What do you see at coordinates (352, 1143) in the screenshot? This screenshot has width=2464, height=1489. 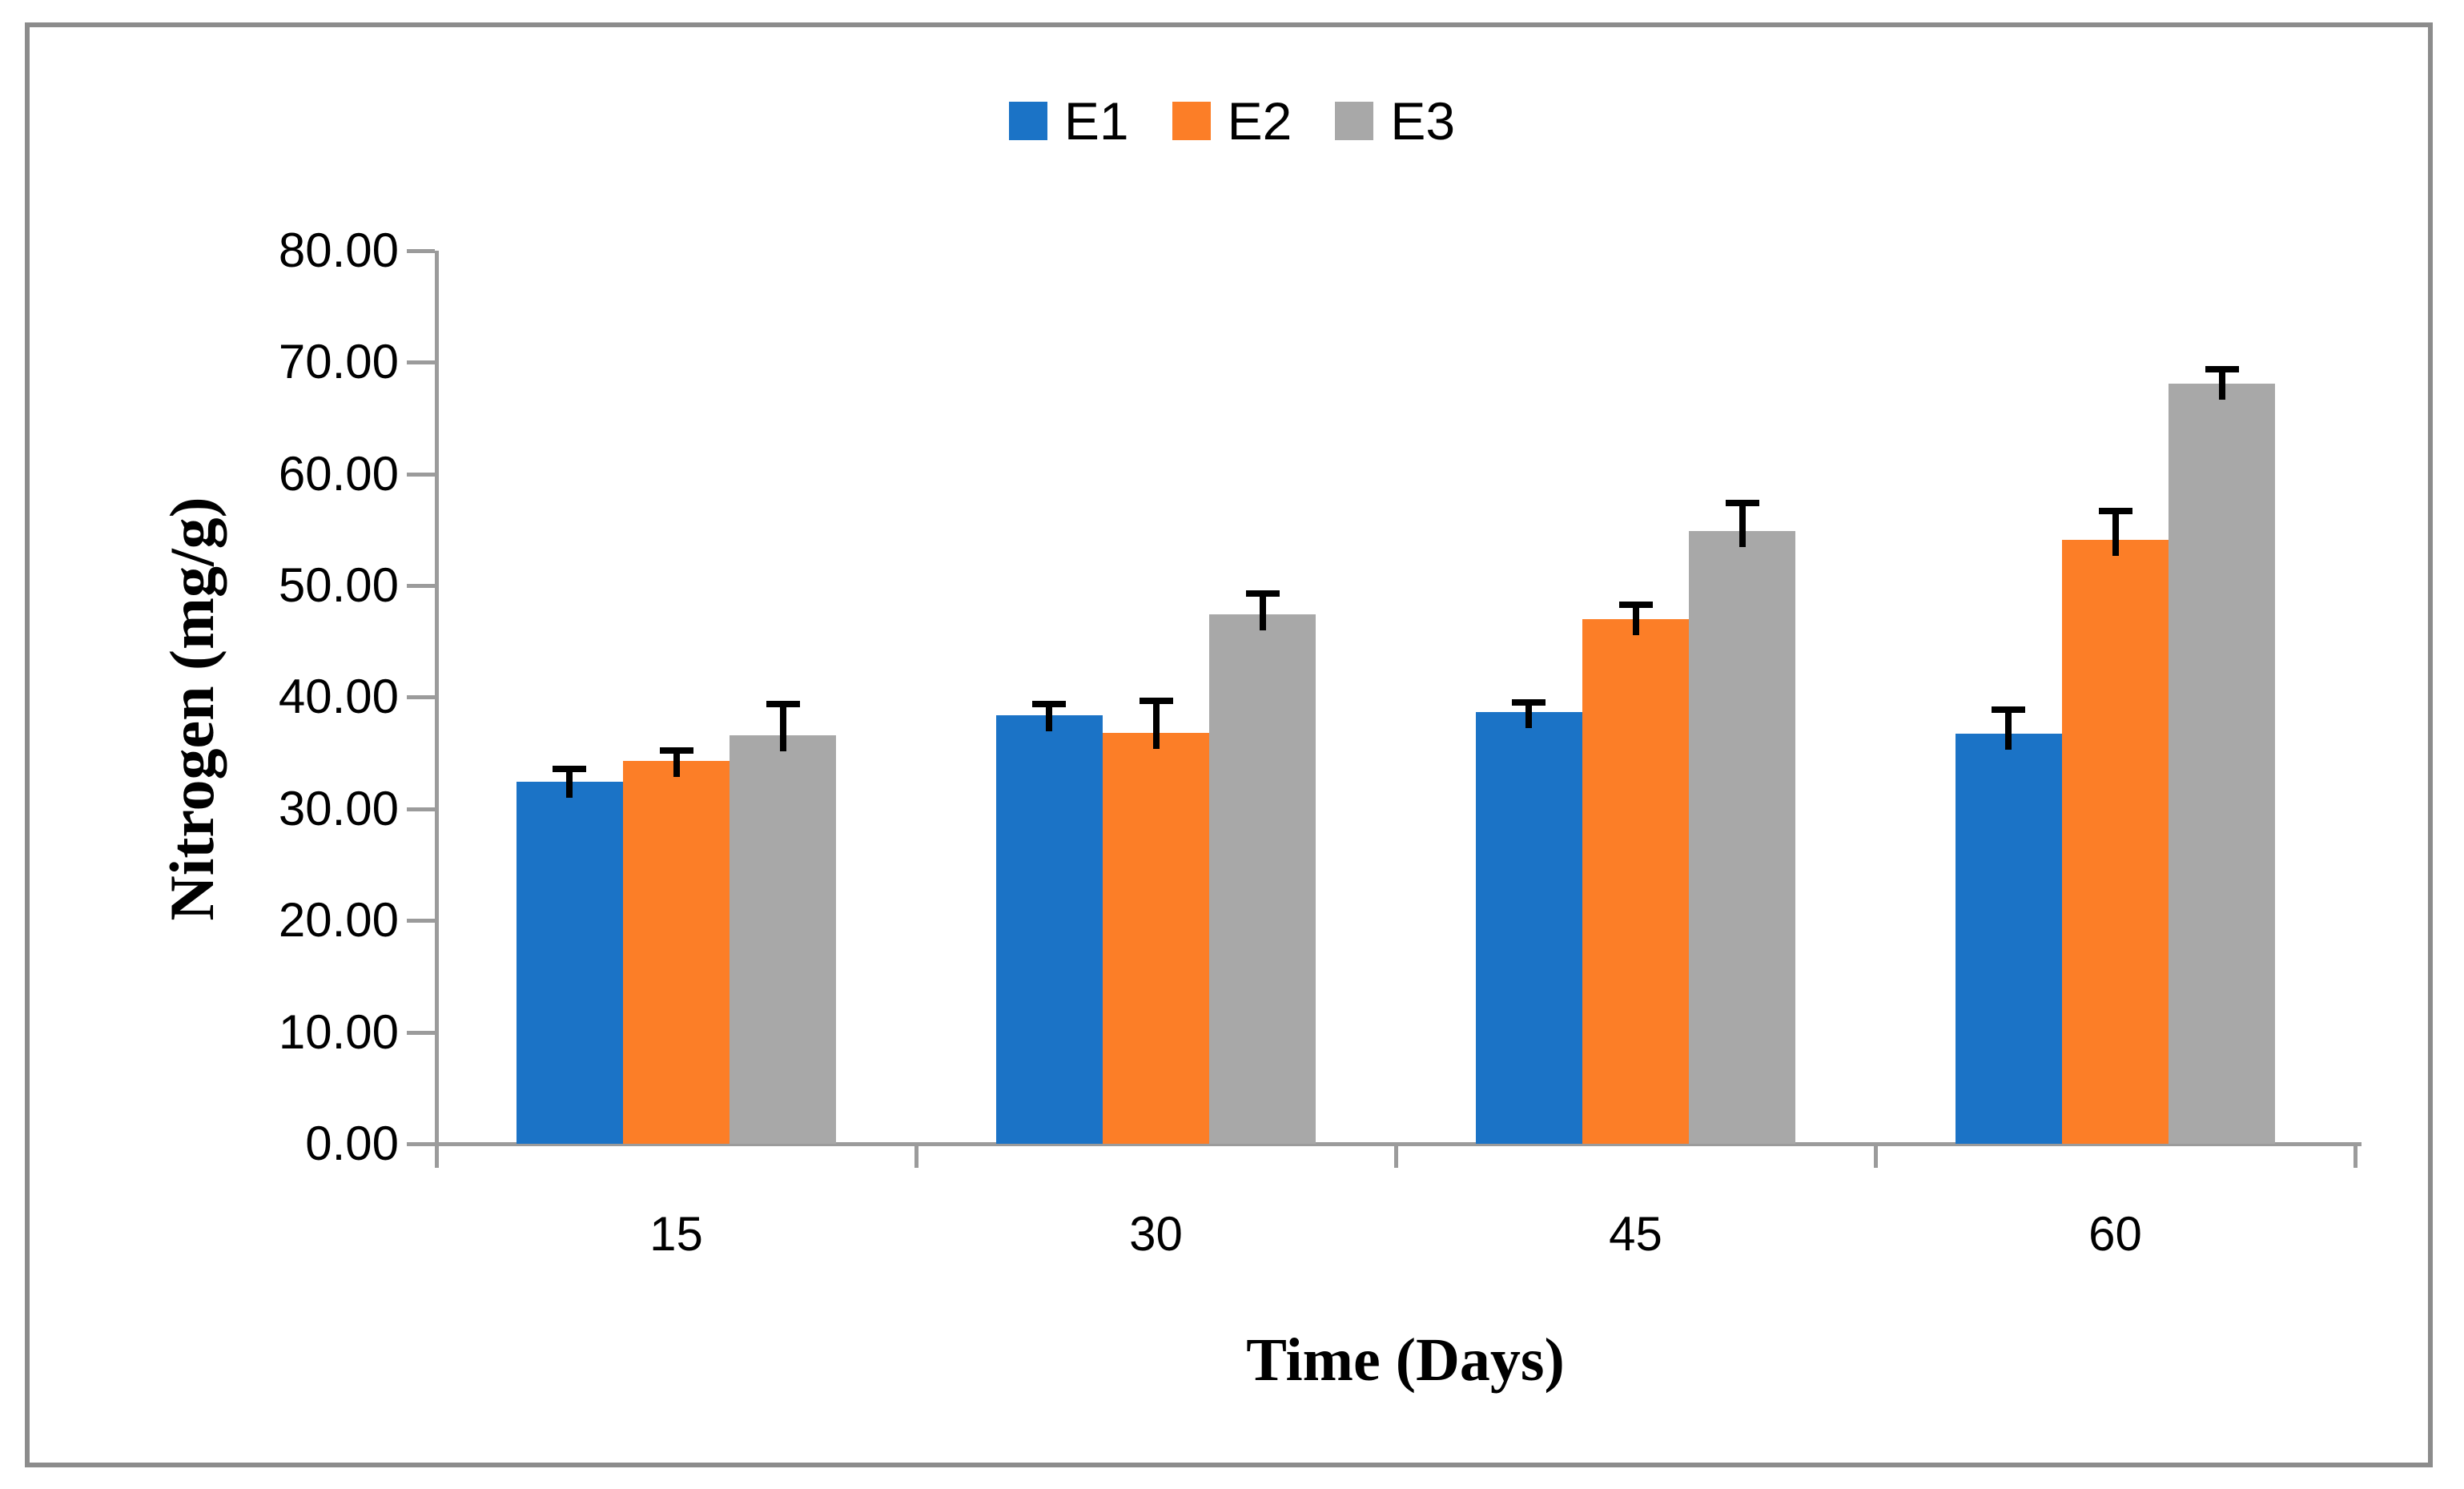 I see `y-tick-label: 0.00` at bounding box center [352, 1143].